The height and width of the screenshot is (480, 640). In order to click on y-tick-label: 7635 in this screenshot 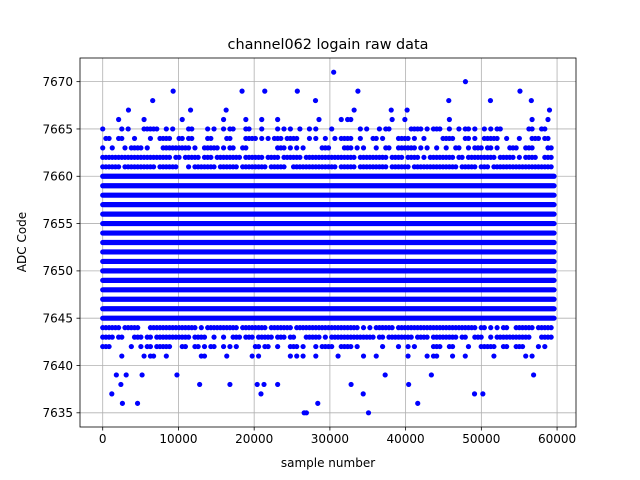, I will do `click(57, 413)`.